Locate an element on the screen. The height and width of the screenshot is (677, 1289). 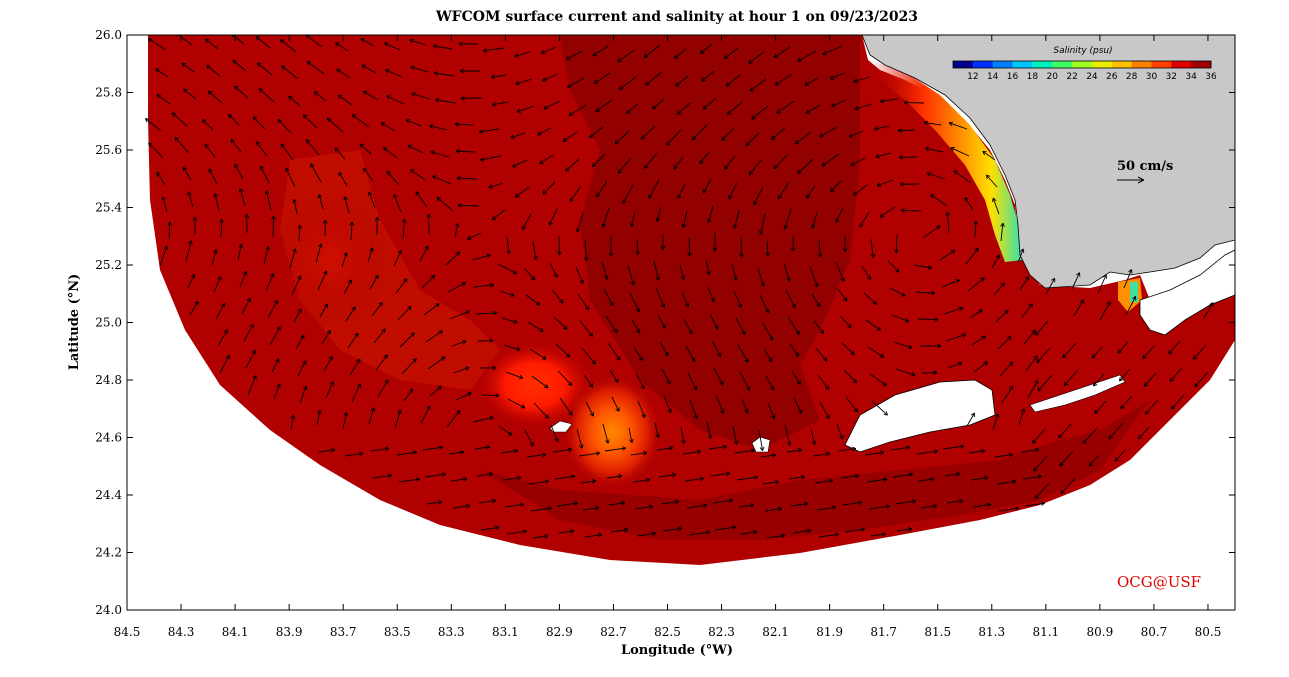
x-tick-label: 82.1 is located at coordinates (775, 632).